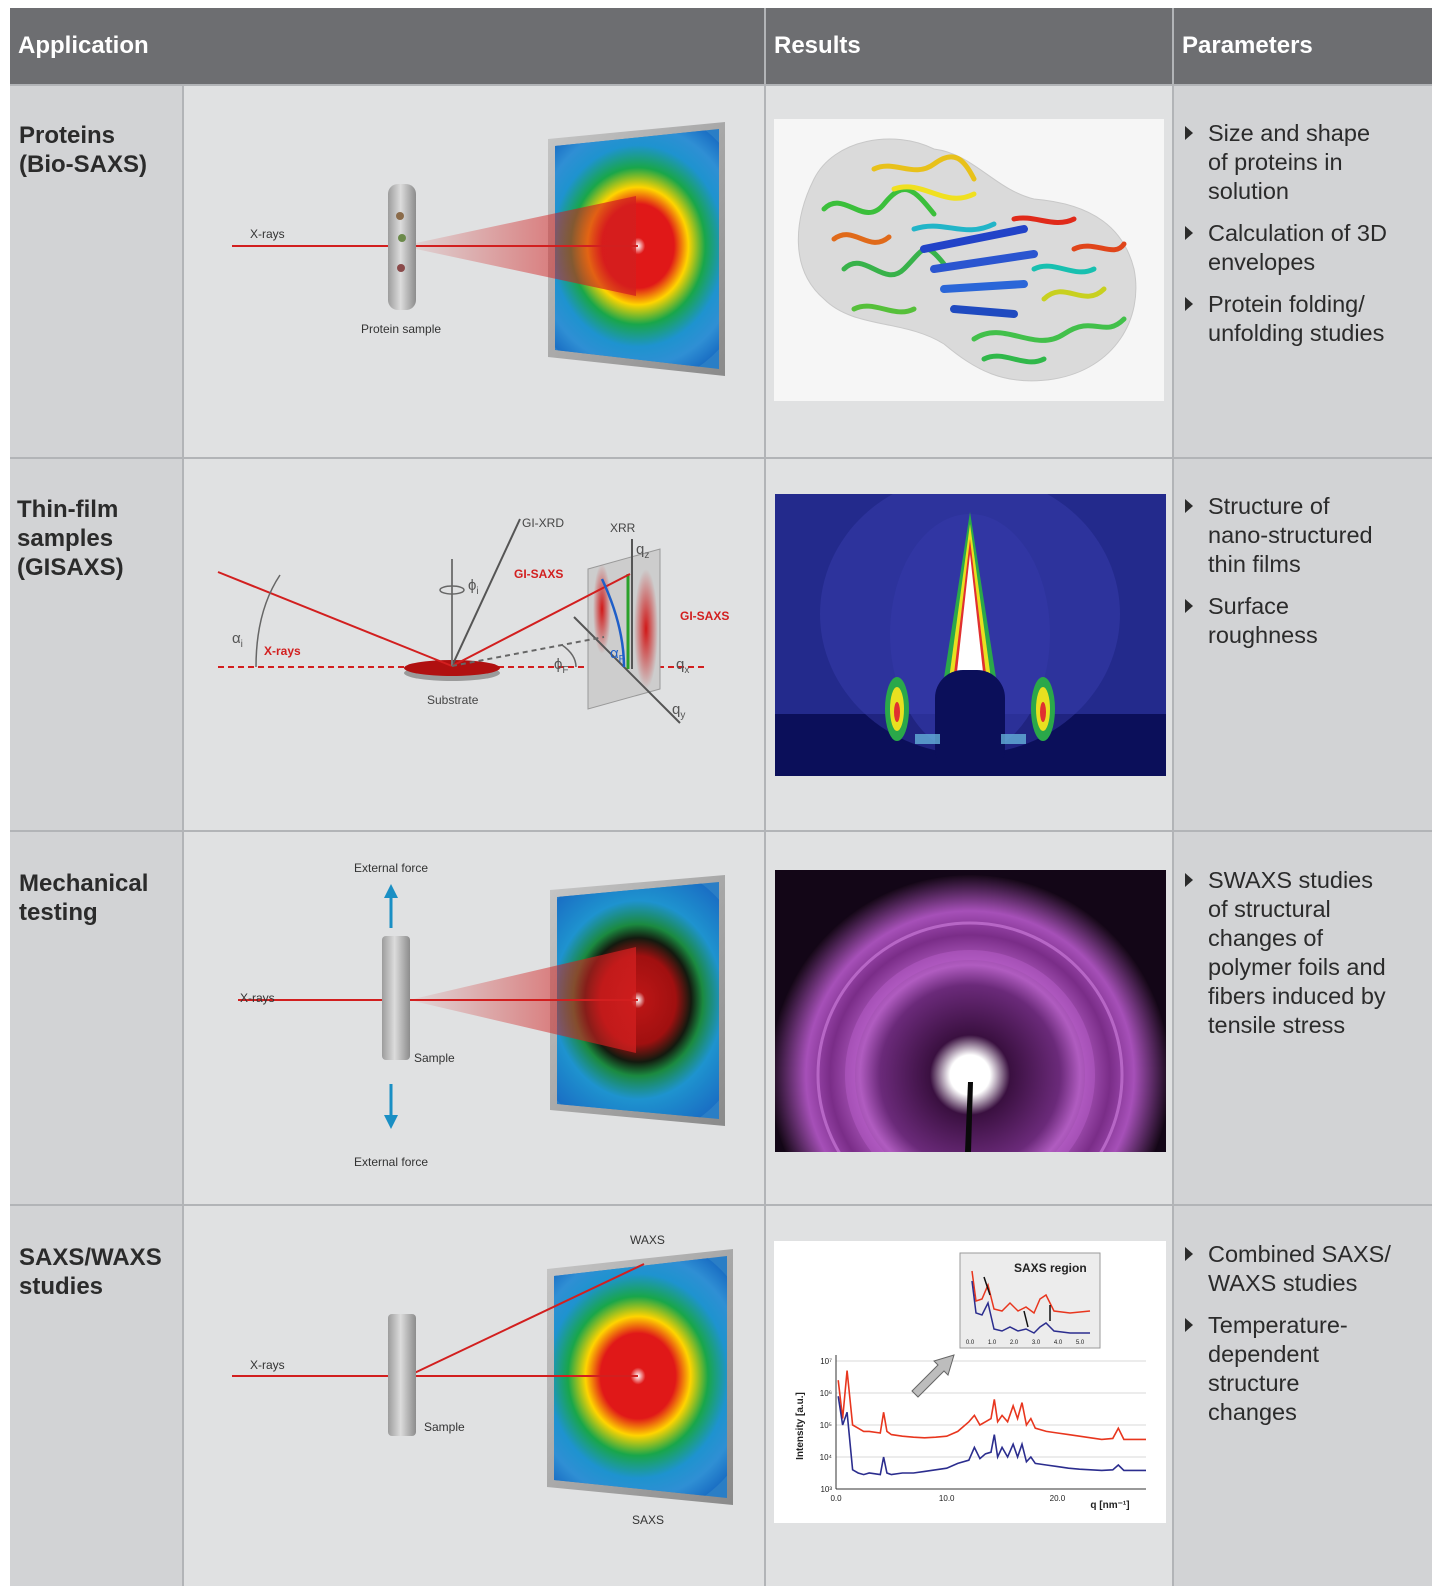 The image size is (1452, 1586). What do you see at coordinates (1269, 506) in the screenshot?
I see `parameter-line: Structure of` at bounding box center [1269, 506].